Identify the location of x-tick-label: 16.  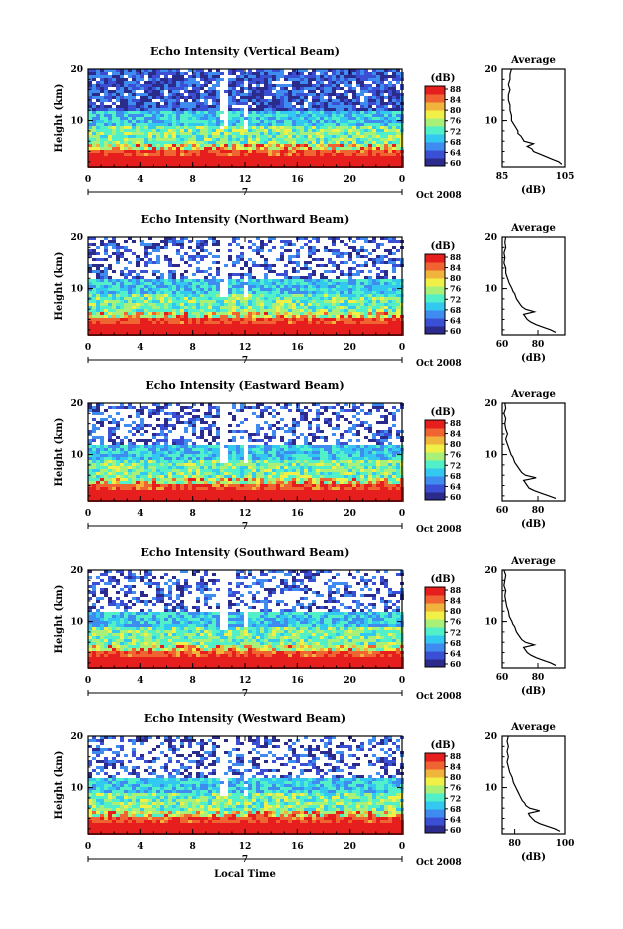
(297, 348).